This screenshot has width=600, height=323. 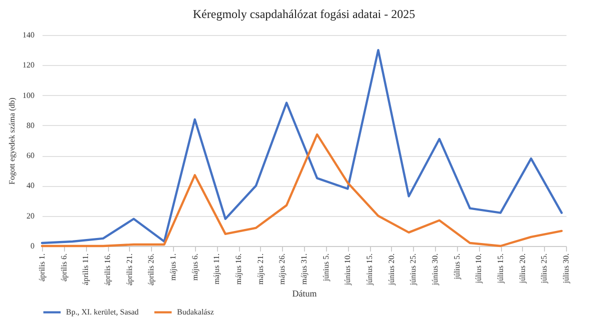 I want to click on x-tick-label: június 10., so click(x=347, y=270).